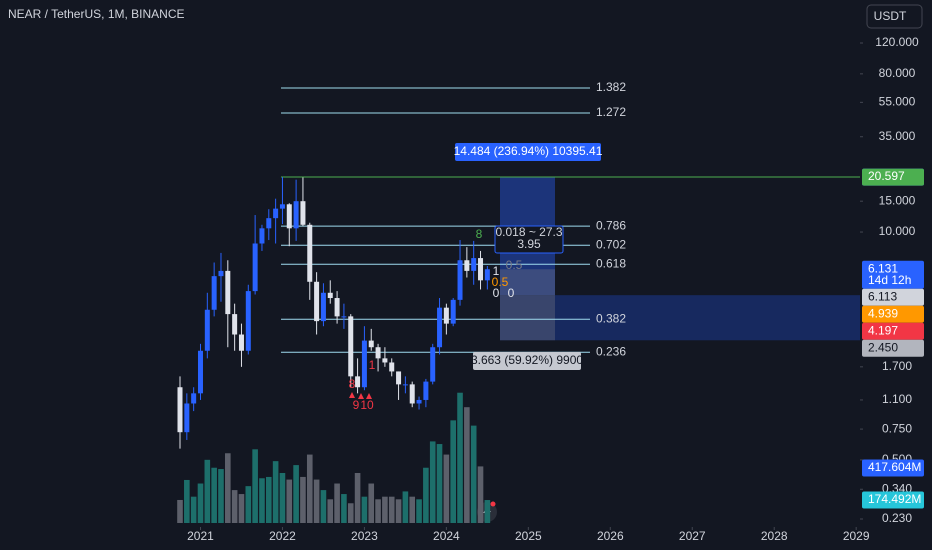  What do you see at coordinates (352, 395) in the screenshot?
I see `td-arrow` at bounding box center [352, 395].